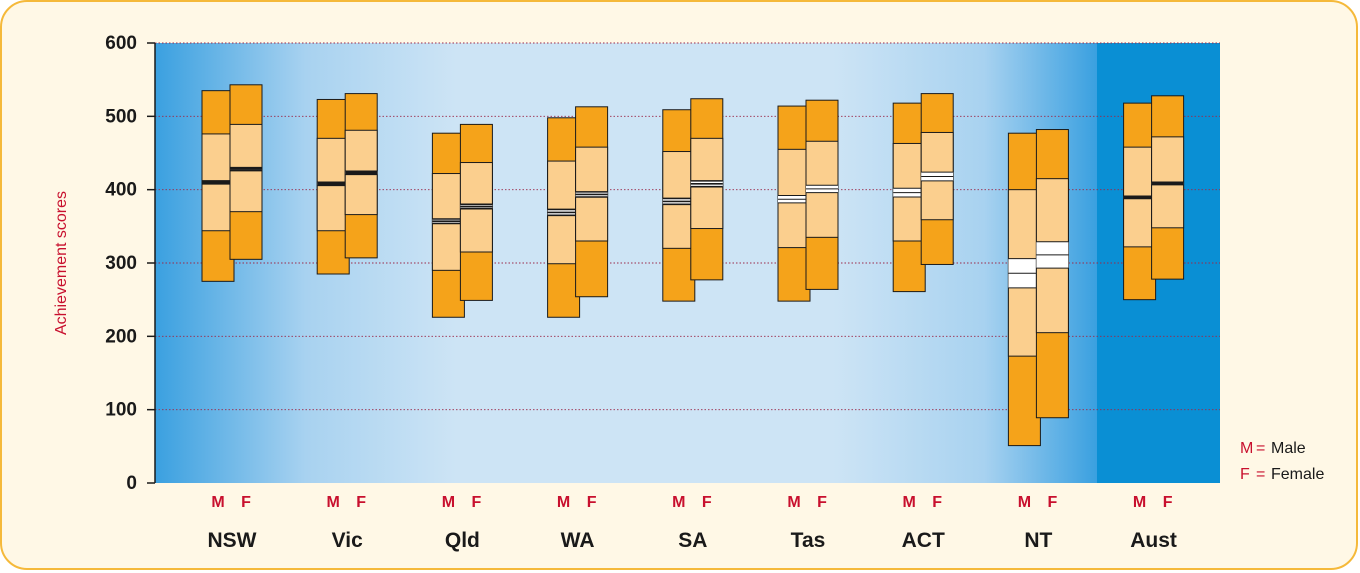  I want to click on sex-label-aust-f: F, so click(1168, 502).